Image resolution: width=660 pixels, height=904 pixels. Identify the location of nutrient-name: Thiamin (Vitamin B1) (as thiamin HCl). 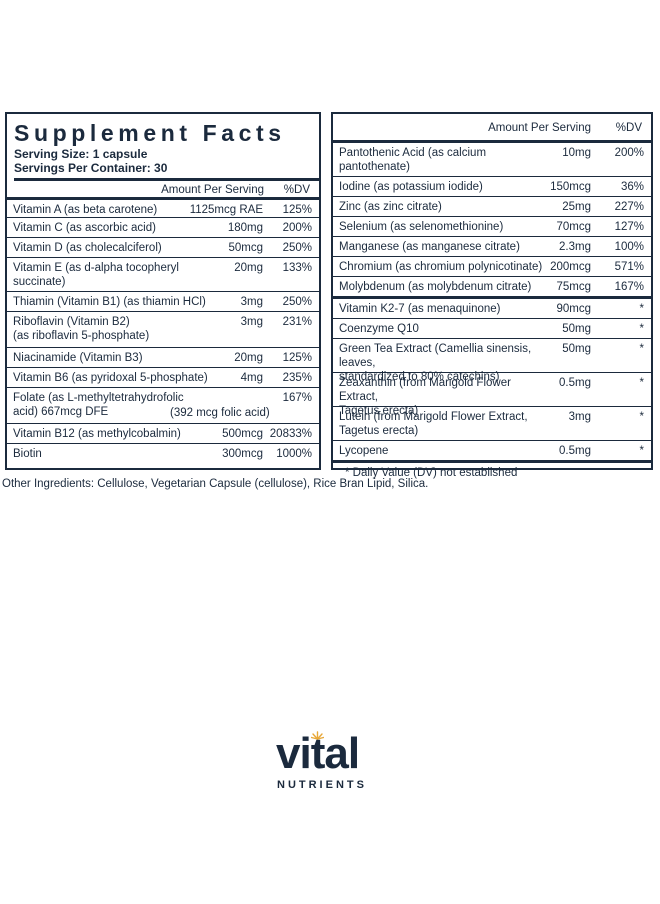
(109, 302).